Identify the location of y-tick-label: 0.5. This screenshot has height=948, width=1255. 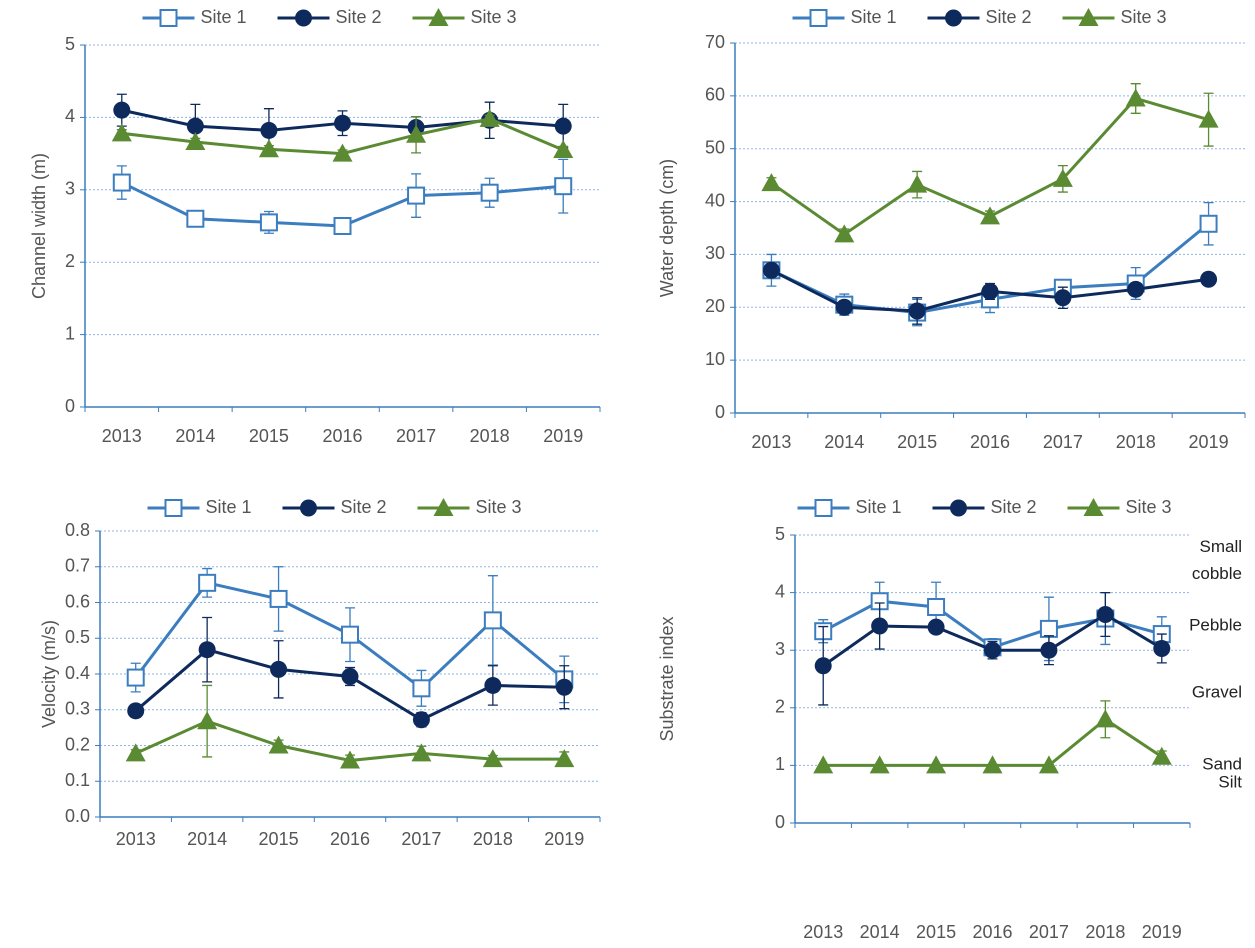
(77, 637).